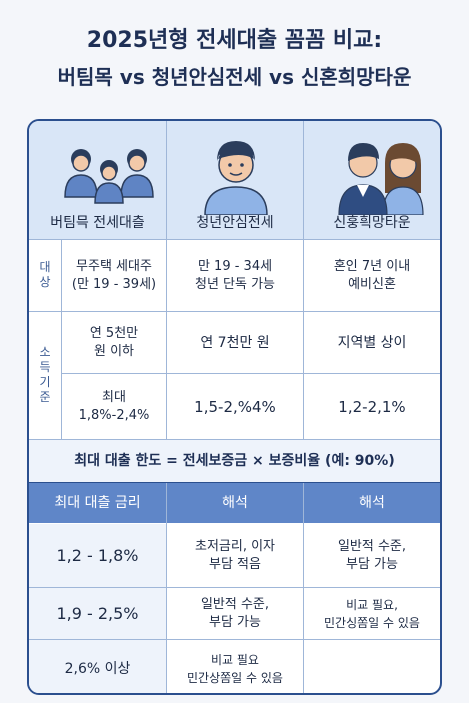 The image size is (469, 703). I want to click on couple-icon, so click(381, 179).